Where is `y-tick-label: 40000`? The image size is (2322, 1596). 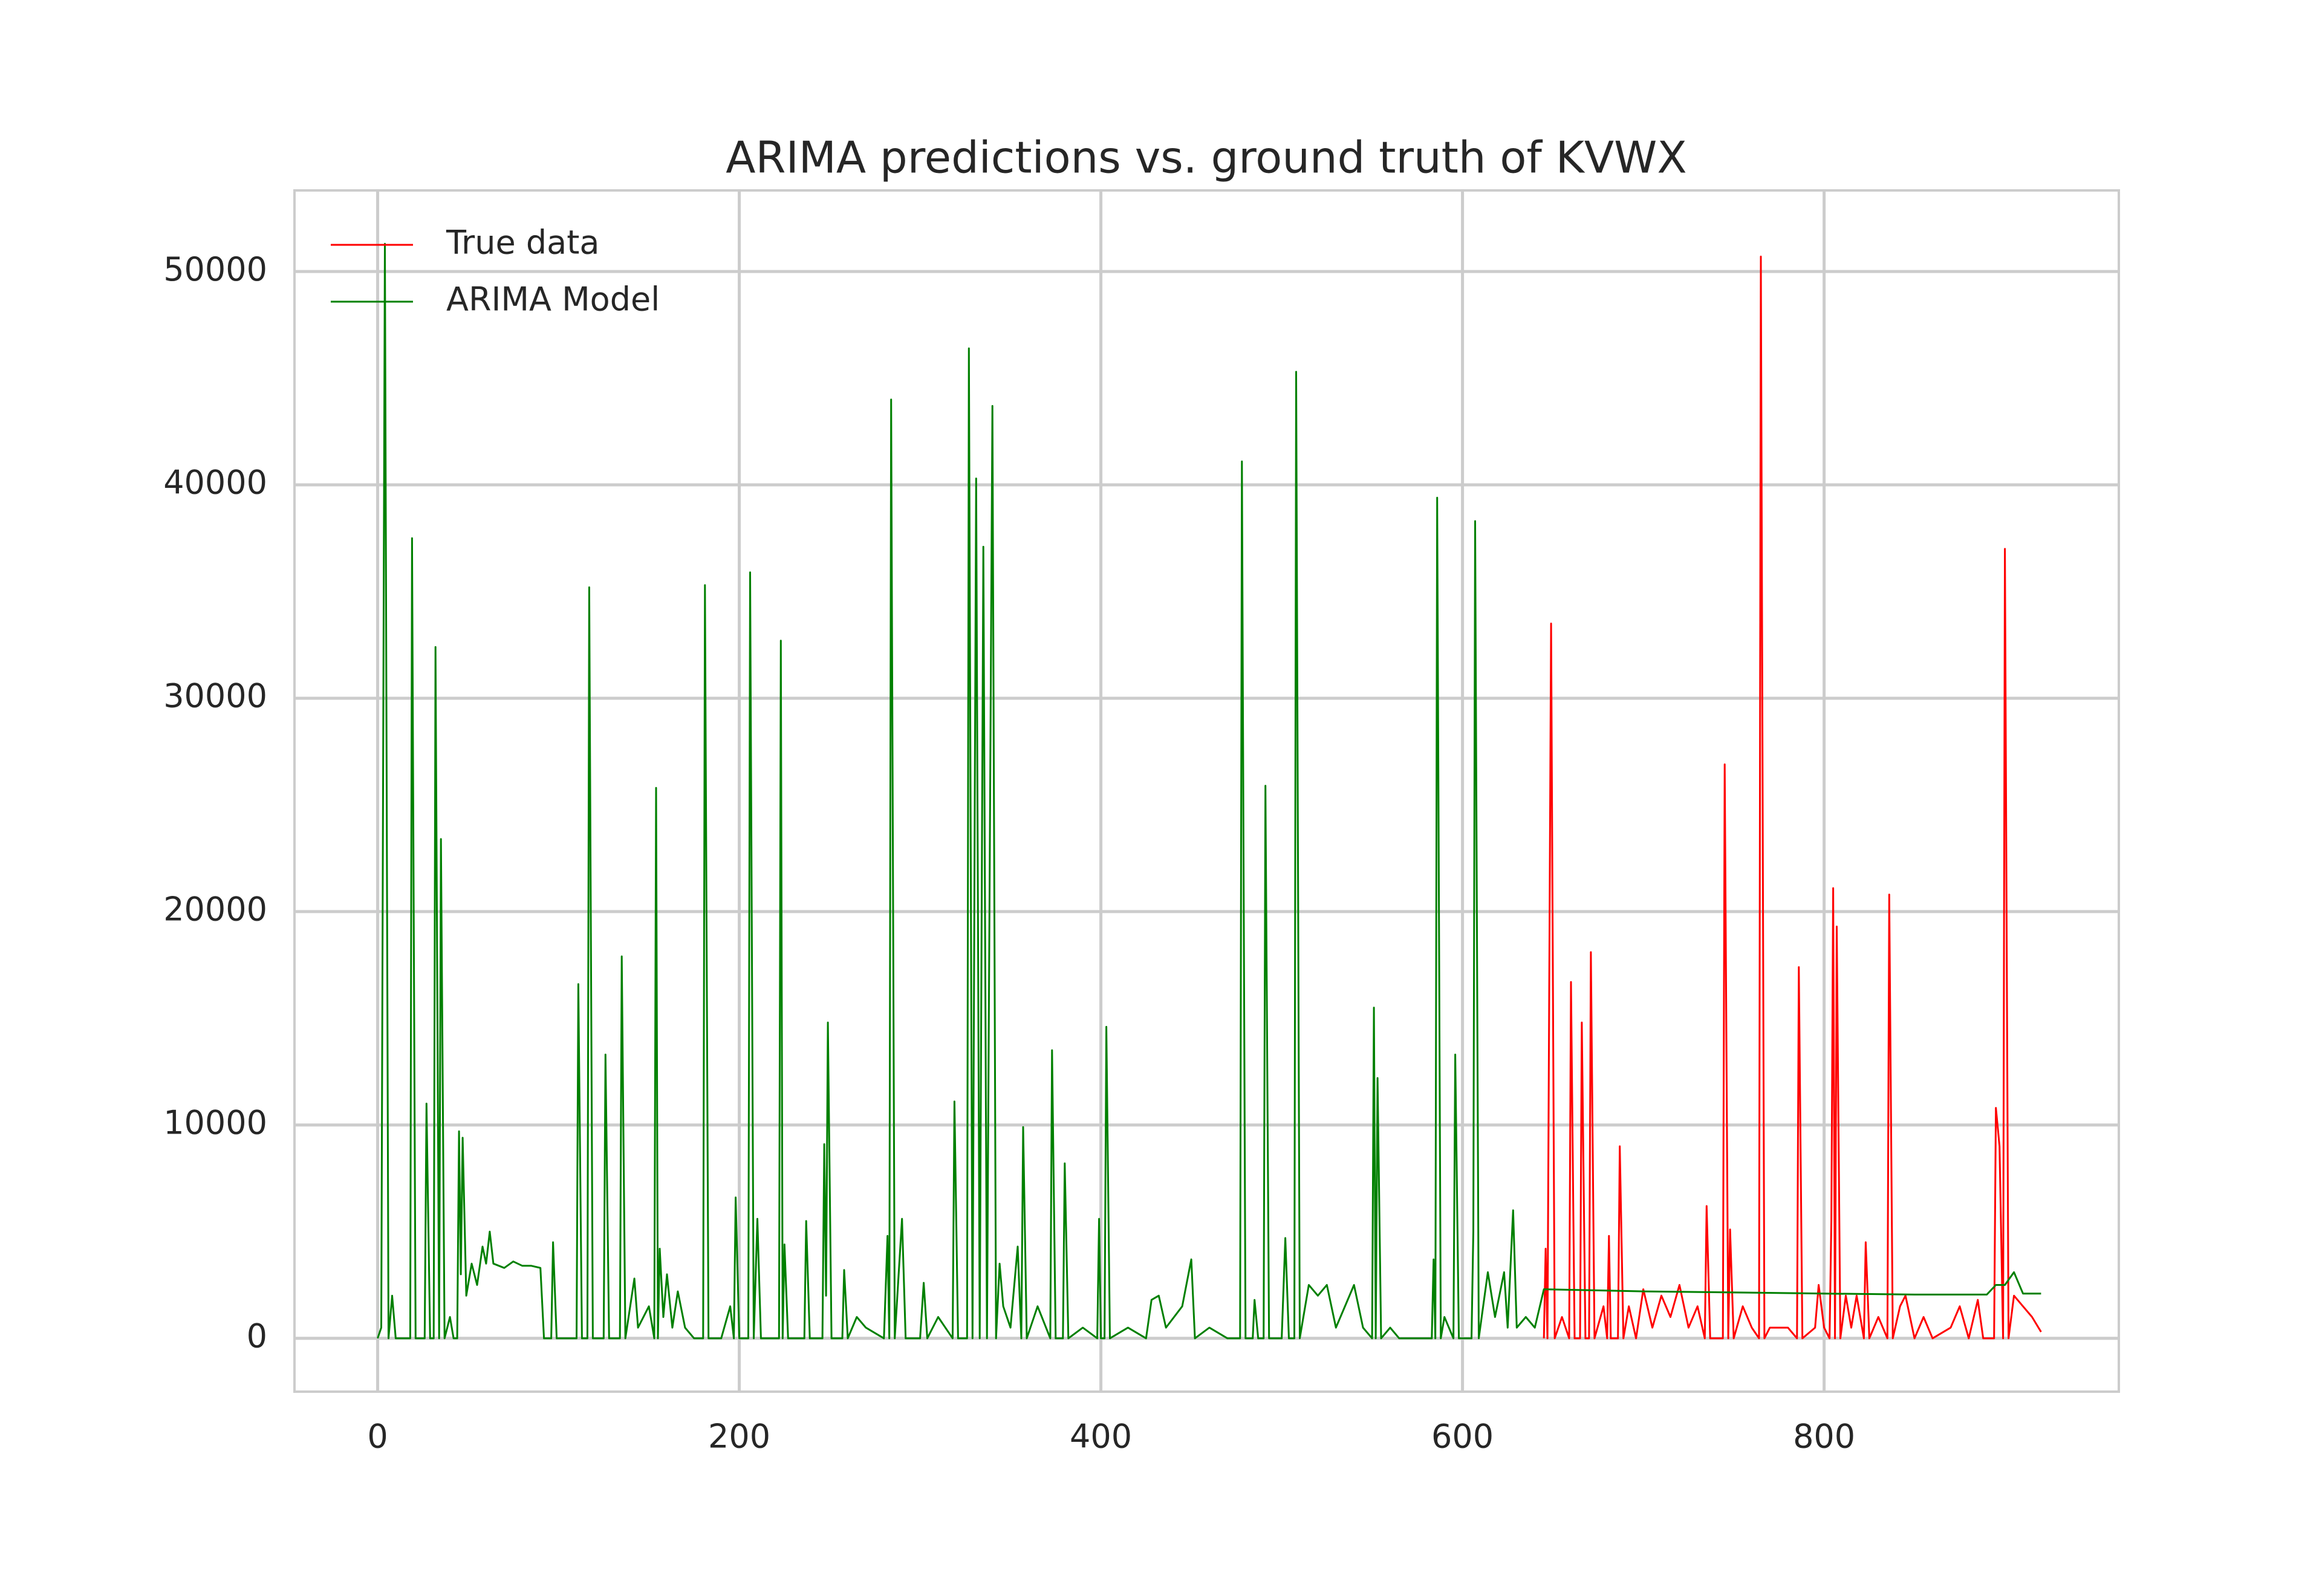 y-tick-label: 40000 is located at coordinates (215, 483).